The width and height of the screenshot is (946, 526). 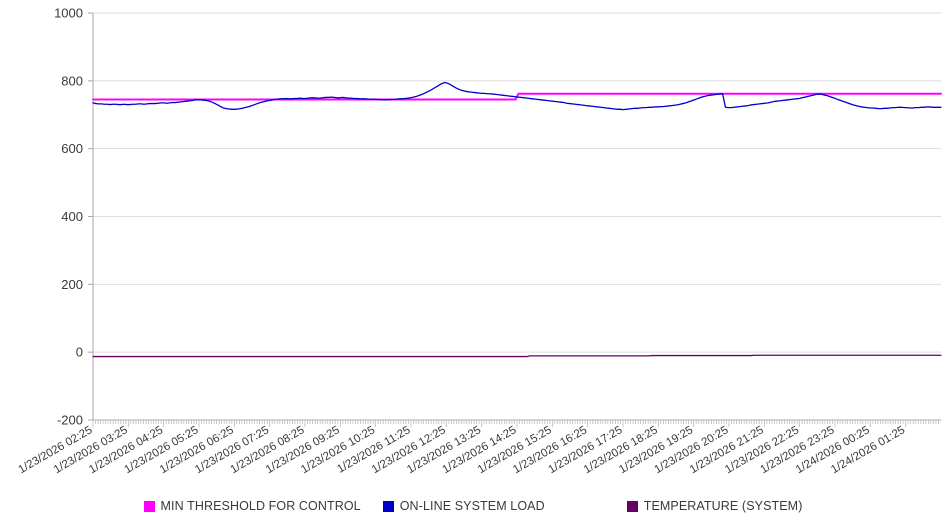 I want to click on svg-text: 800, so click(x=72, y=80).